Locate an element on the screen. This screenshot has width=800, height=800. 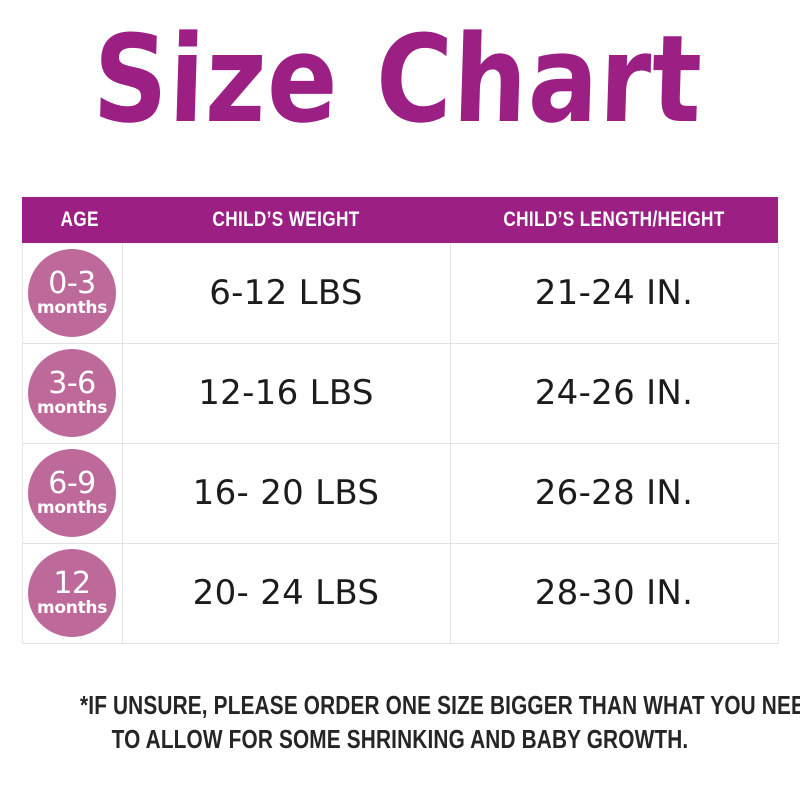
age-range-label: 6-9 is located at coordinates (72, 483).